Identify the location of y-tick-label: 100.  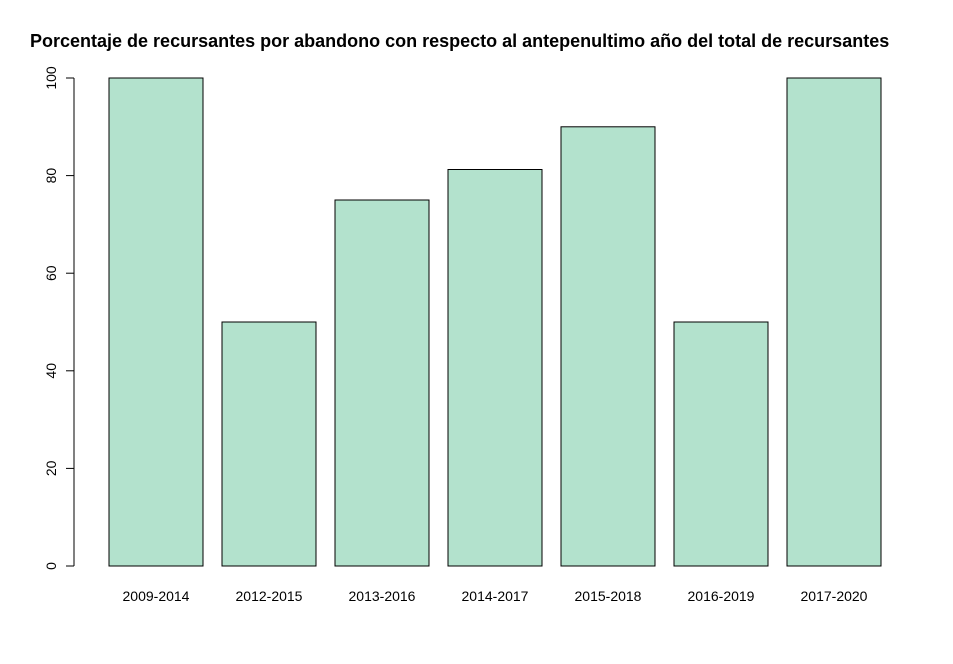
(51, 78).